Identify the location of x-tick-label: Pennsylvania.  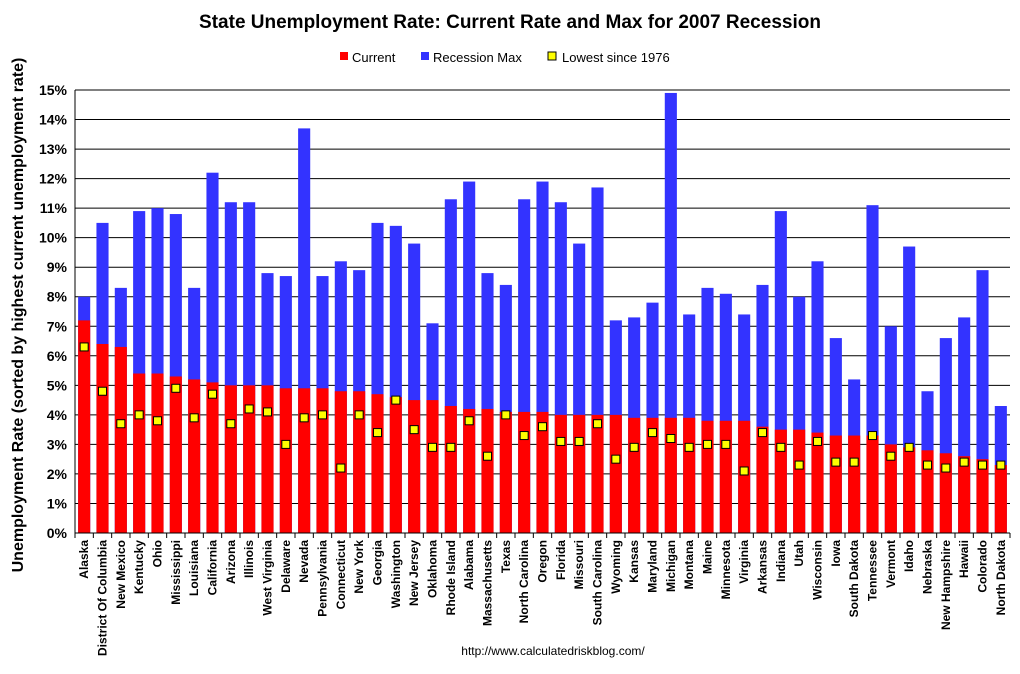
(323, 578).